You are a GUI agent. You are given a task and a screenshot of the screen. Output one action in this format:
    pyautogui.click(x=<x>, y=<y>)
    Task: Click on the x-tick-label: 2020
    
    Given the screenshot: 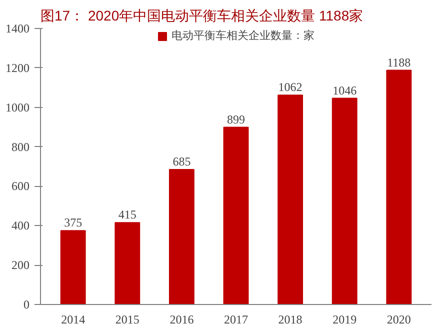 What is the action you would take?
    pyautogui.click(x=398, y=319)
    